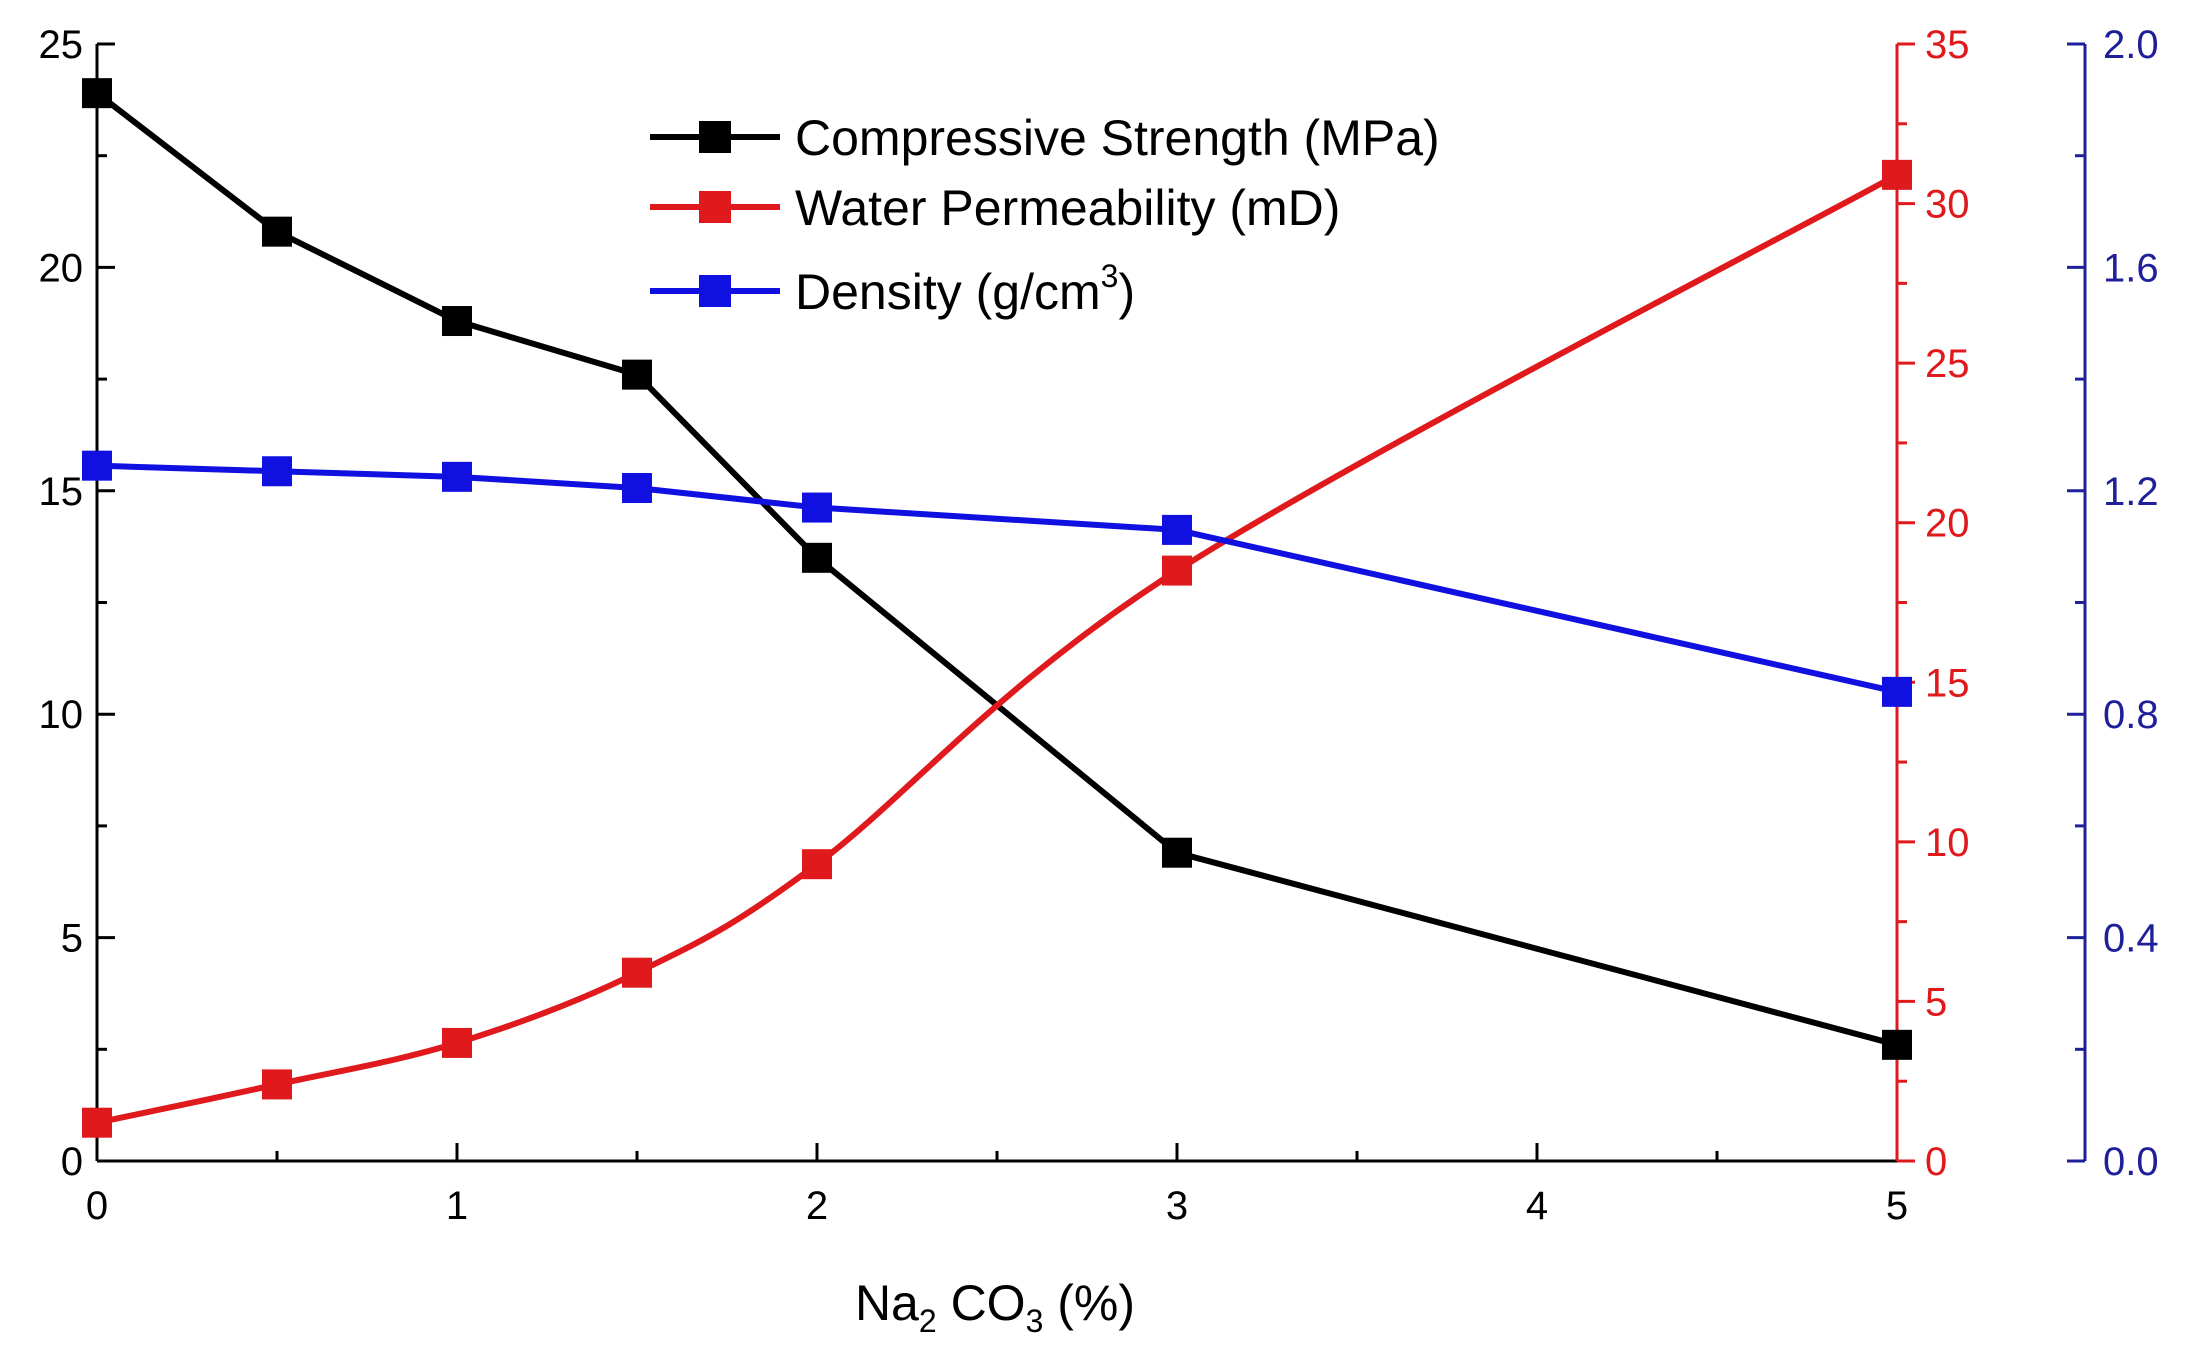  I want to click on legend-marker-density, so click(715, 291).